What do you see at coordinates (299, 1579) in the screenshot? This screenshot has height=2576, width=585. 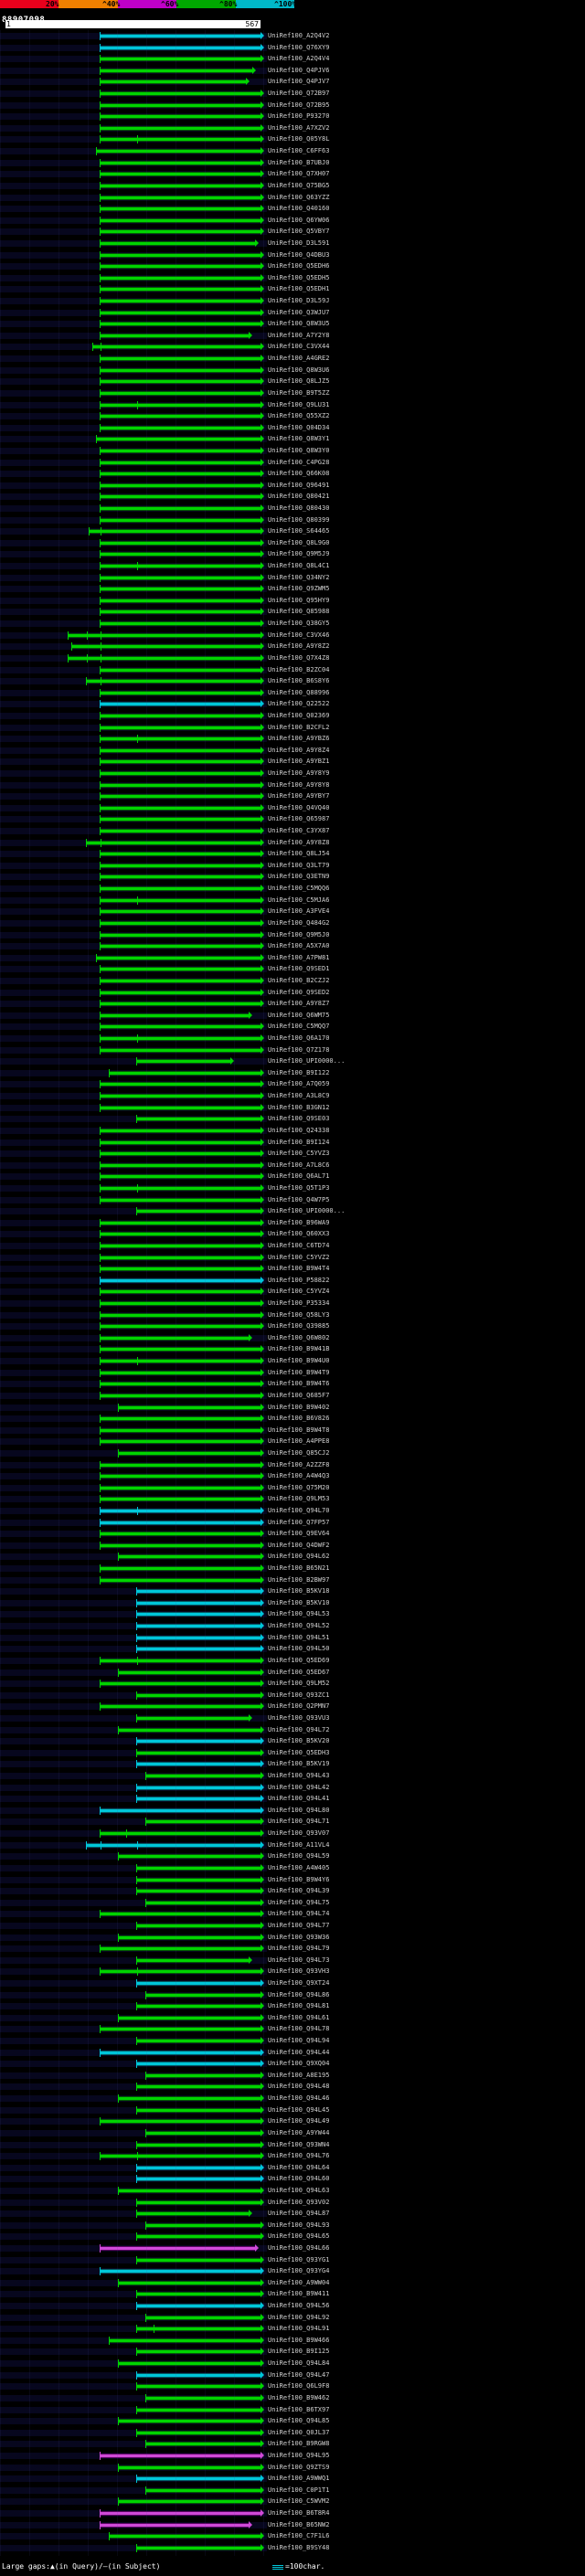 I see `hit-label: UniRef100_B2BW97` at bounding box center [299, 1579].